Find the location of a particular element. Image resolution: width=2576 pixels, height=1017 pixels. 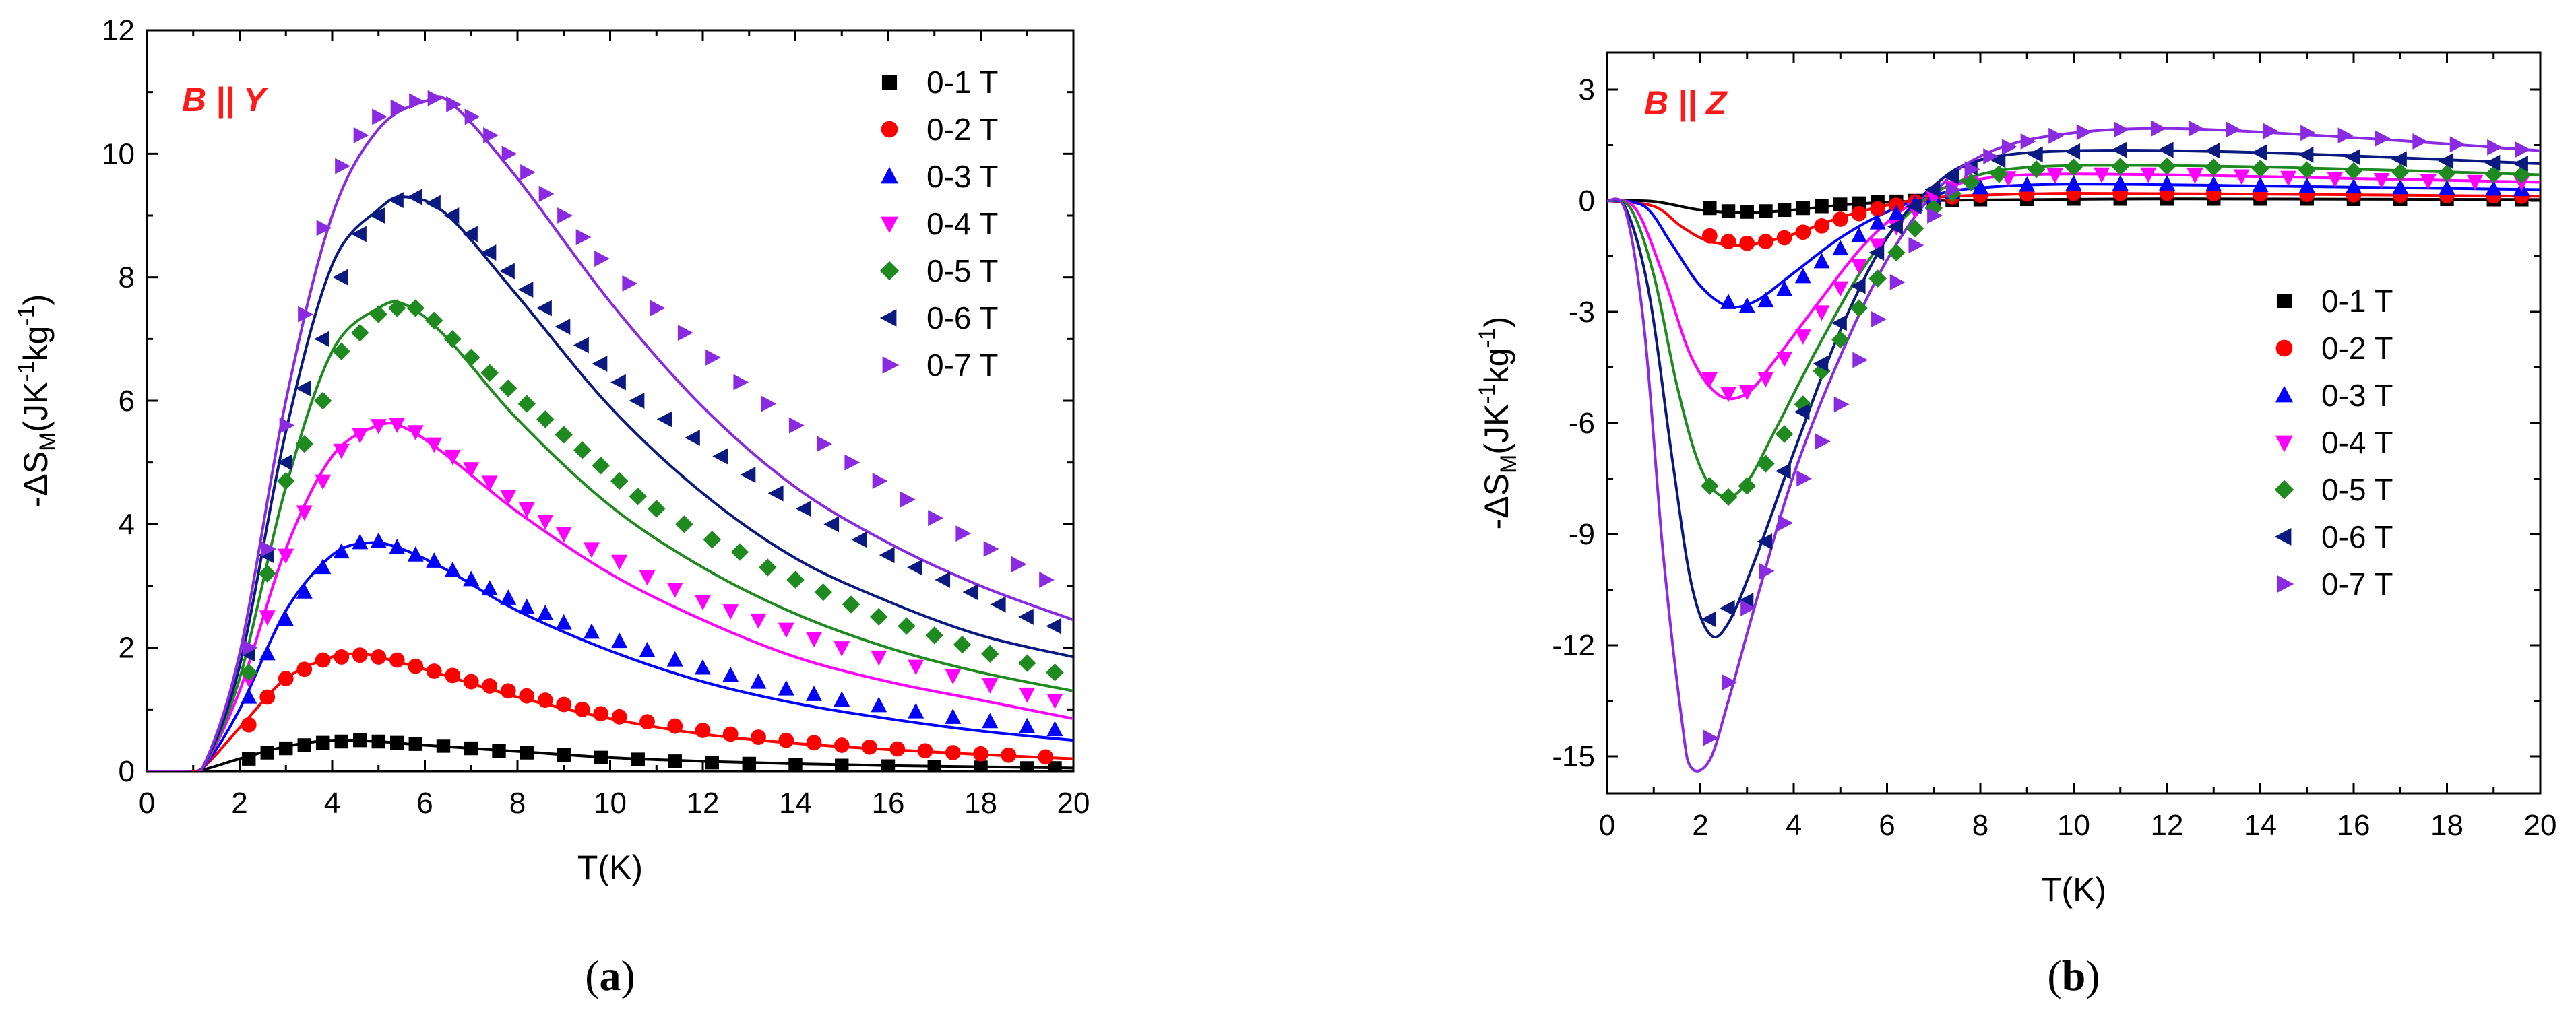

panel-b-legend: 0-1 T 0-2 T 0-3 T 0-4 T 0-5 T 0-6 T 0-7 T is located at coordinates (2333, 442).